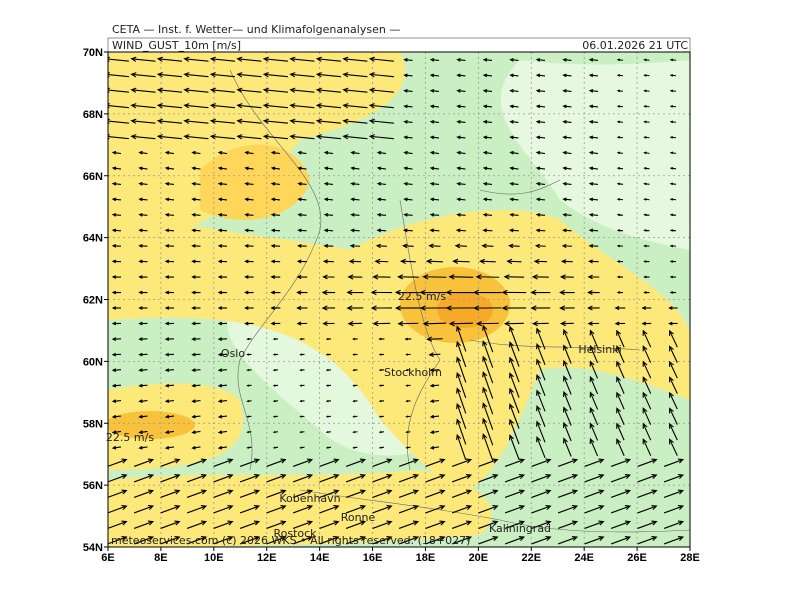 The image size is (800, 604). What do you see at coordinates (373, 558) in the screenshot?
I see `lon-label: 16E` at bounding box center [373, 558].